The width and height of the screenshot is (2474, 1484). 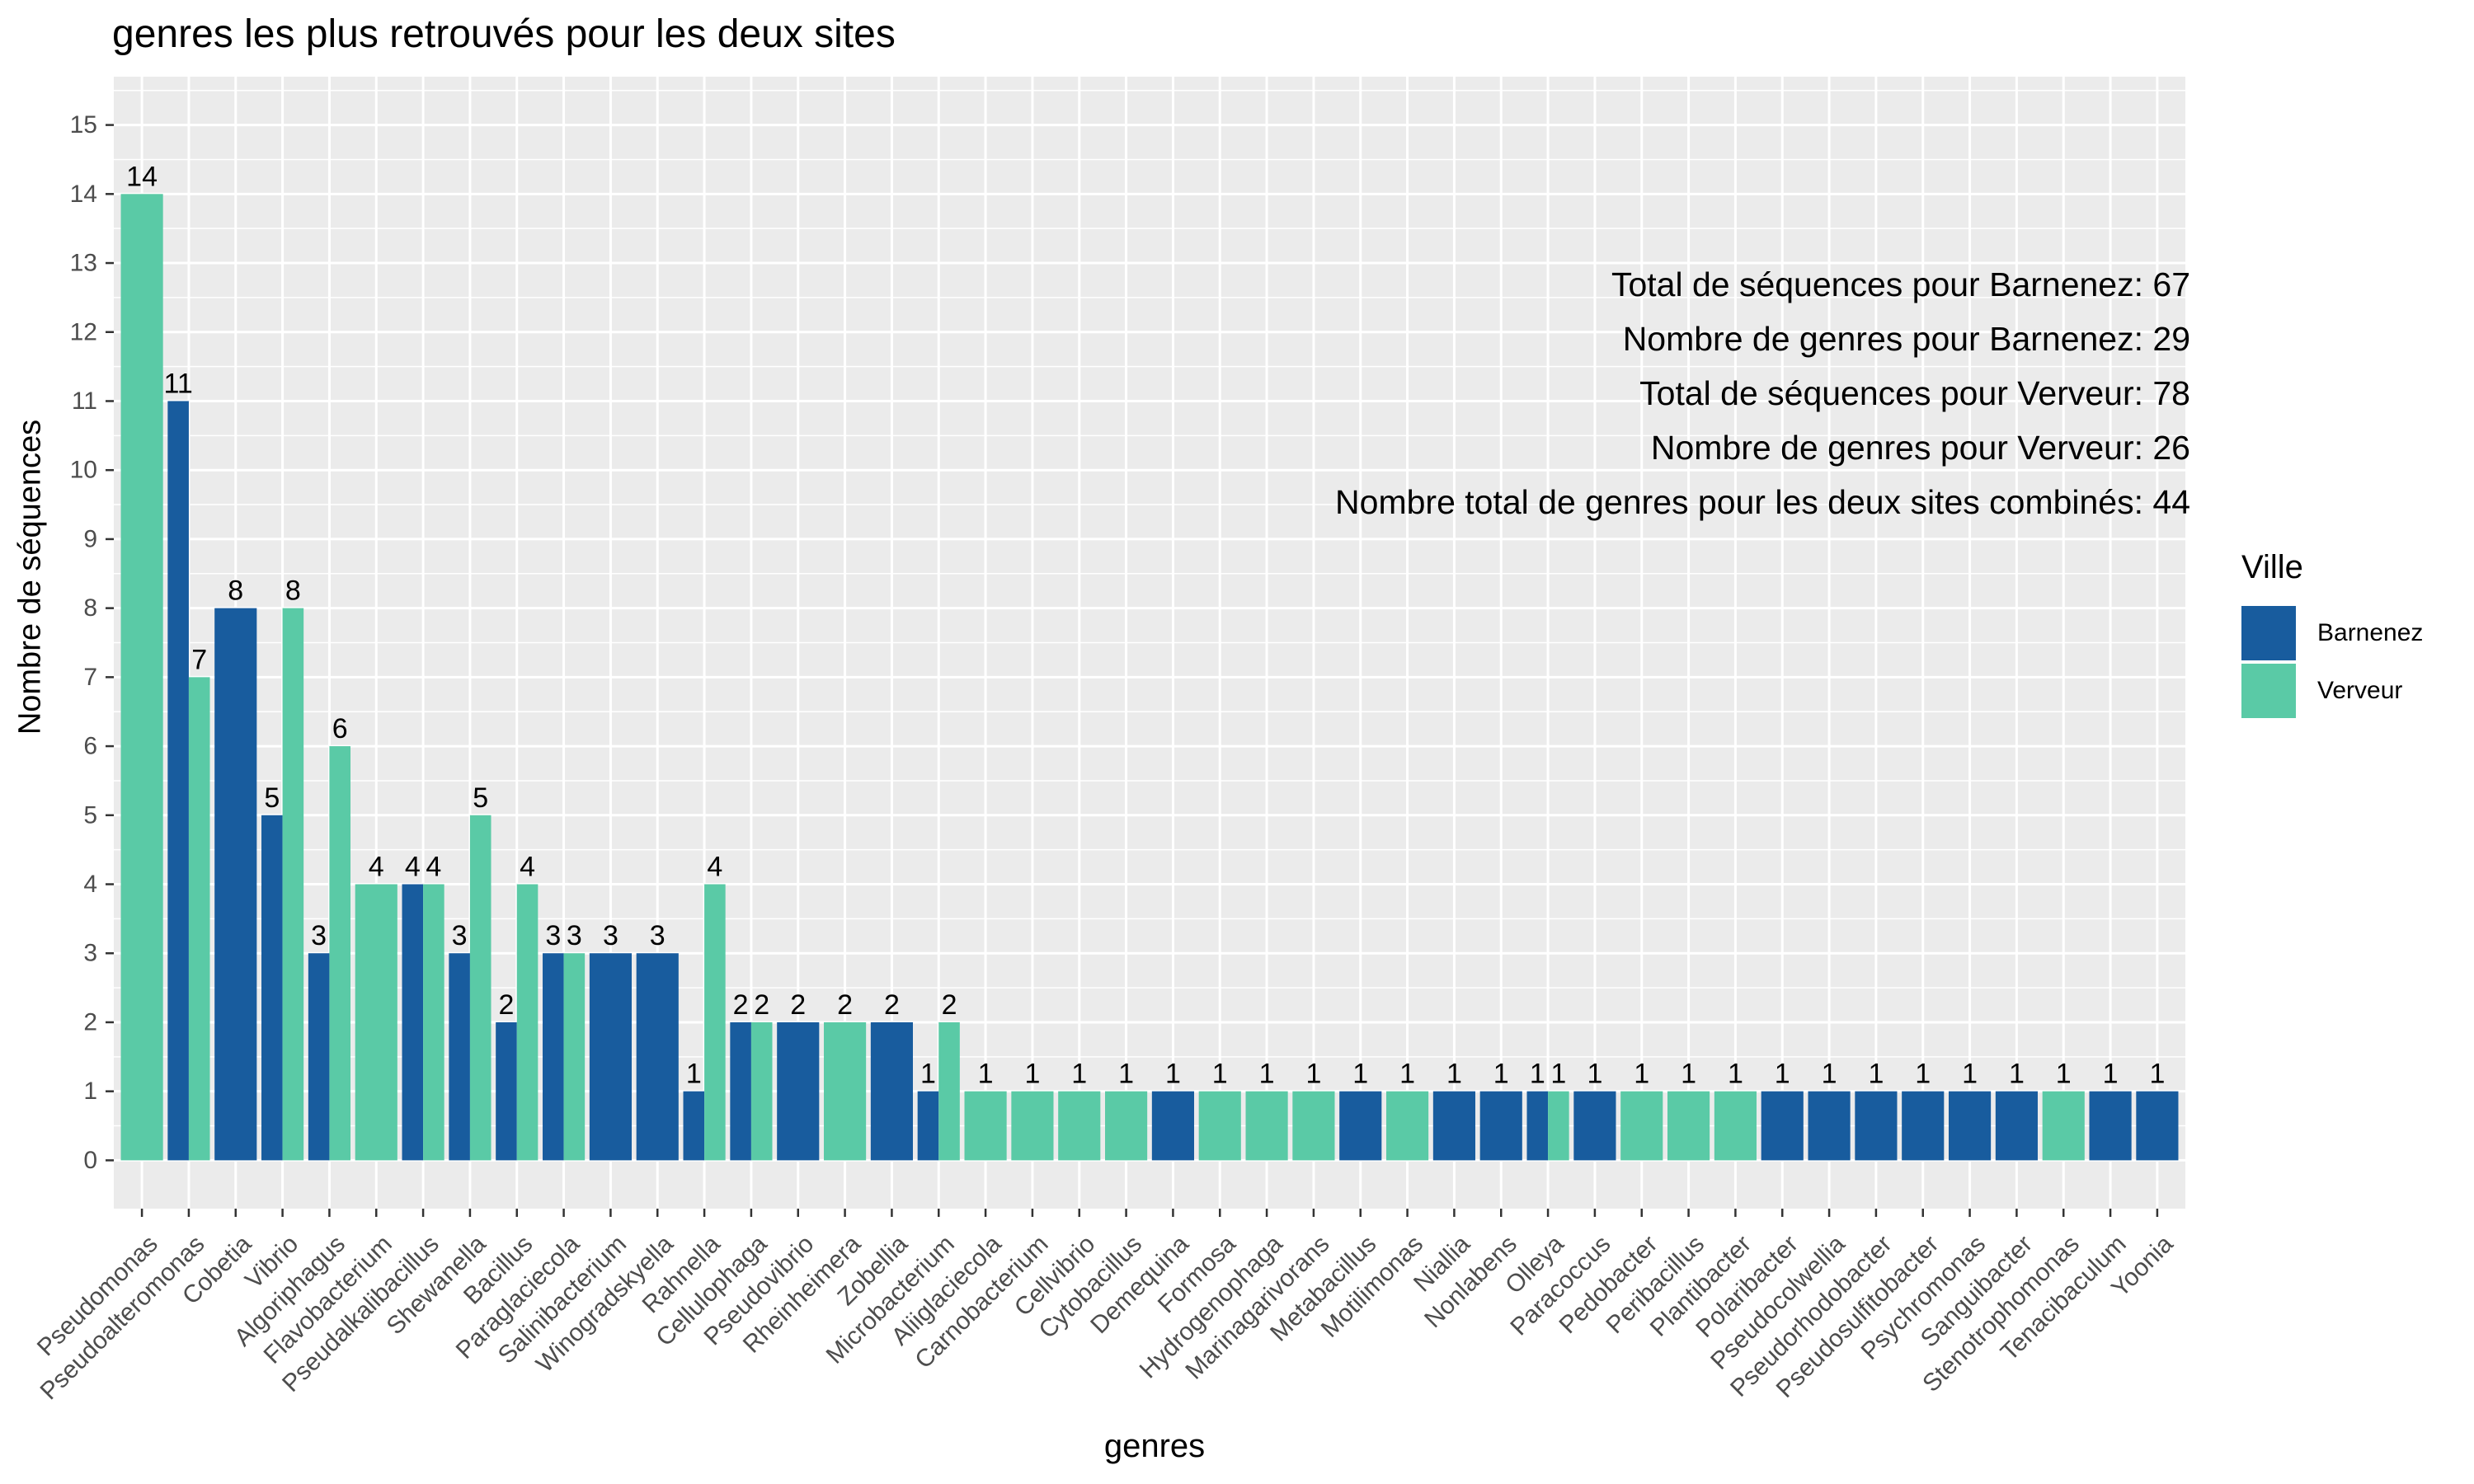 I want to click on bar-value-label: 14, so click(x=142, y=176).